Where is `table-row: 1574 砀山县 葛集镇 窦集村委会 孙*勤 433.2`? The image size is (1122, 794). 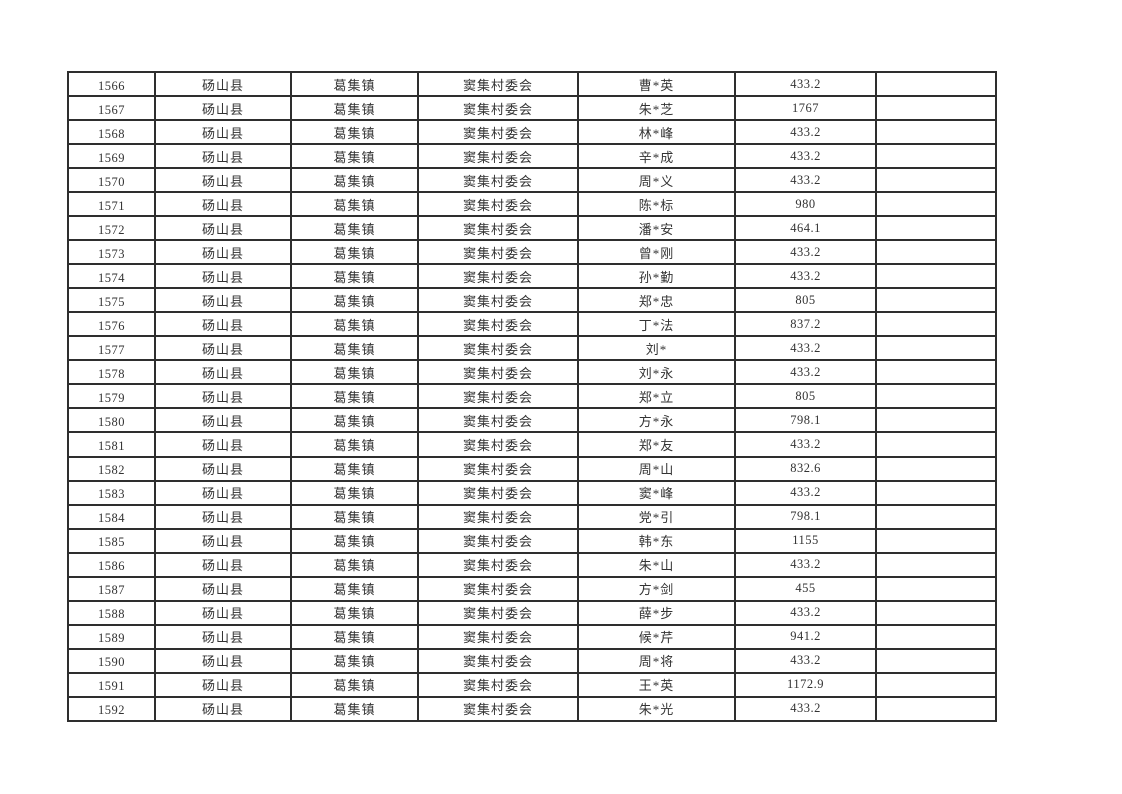 table-row: 1574 砀山县 葛集镇 窦集村委会 孙*勤 433.2 is located at coordinates (532, 276).